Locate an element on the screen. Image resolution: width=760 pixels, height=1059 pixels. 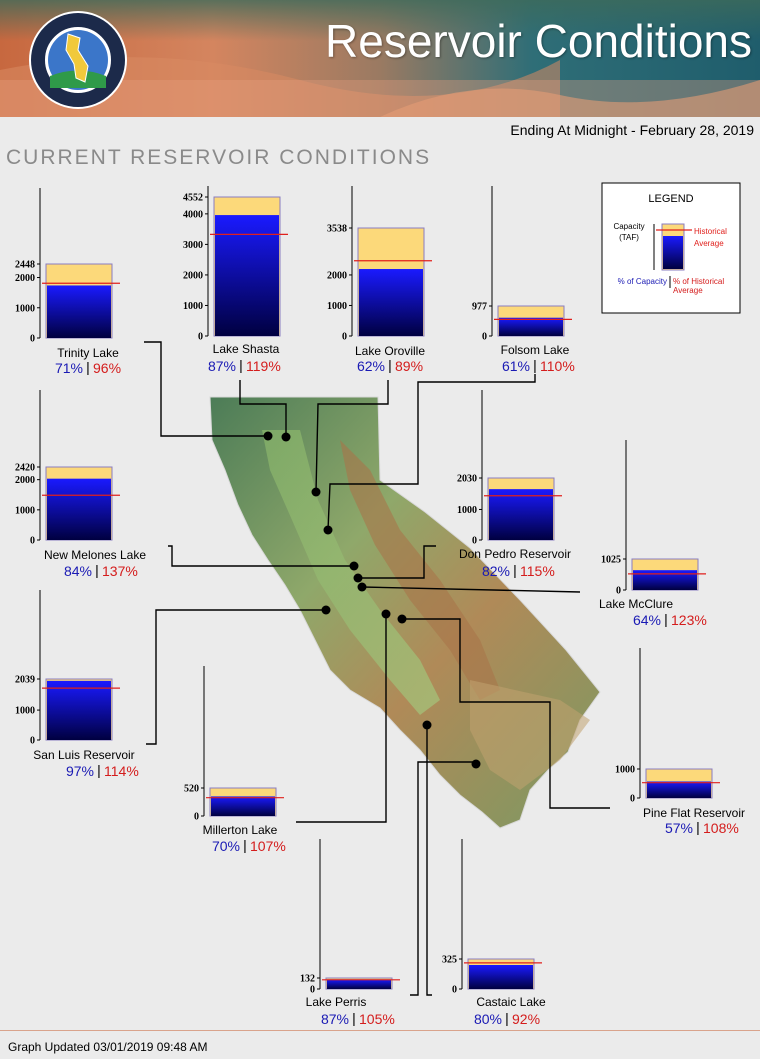
reservoir-don-pedro-reservoir: 0 1000 2030 Don Pedro Reservoir 82% | 115% is located at coordinates (514, 484).